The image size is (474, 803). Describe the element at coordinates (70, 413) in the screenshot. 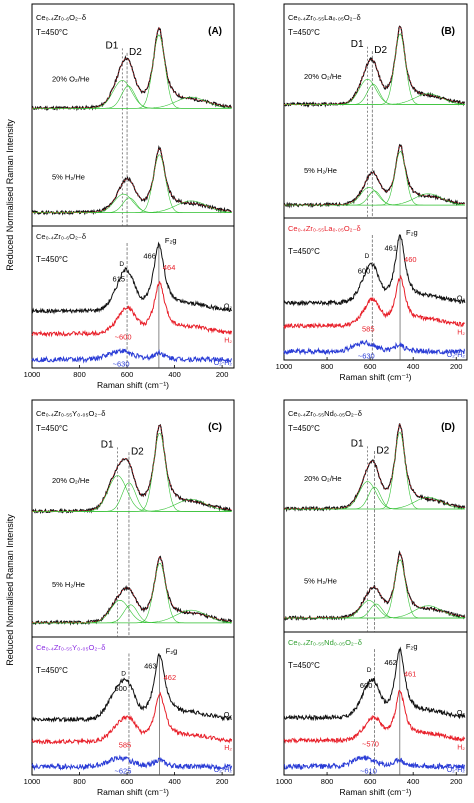

I see `panel-c-composition: Ce₀.₄Zr₀.₅₅Y₀.₀₅O₂₋δ` at that location.